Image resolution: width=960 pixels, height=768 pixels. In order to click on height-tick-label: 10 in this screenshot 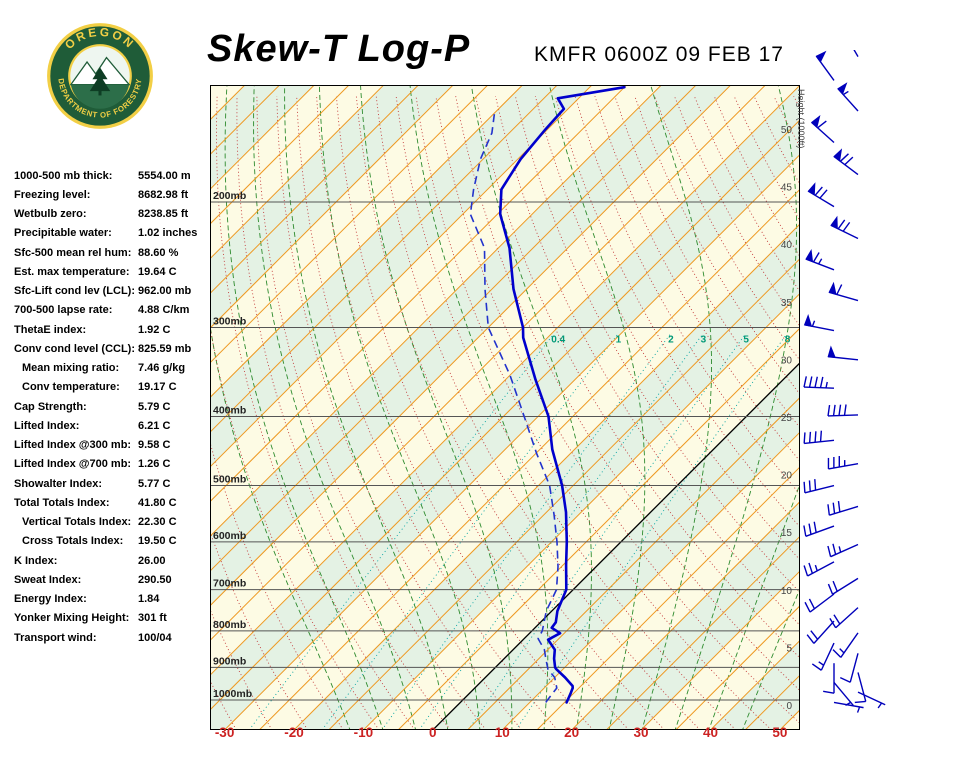, I will do `click(787, 591)`.